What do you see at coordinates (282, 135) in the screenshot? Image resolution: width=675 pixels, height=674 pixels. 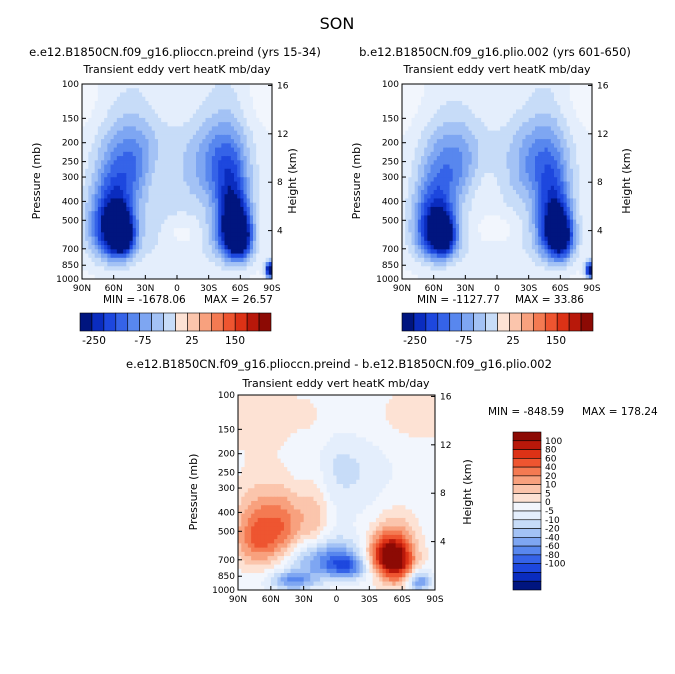 I see `height-tick-label: 12` at bounding box center [282, 135].